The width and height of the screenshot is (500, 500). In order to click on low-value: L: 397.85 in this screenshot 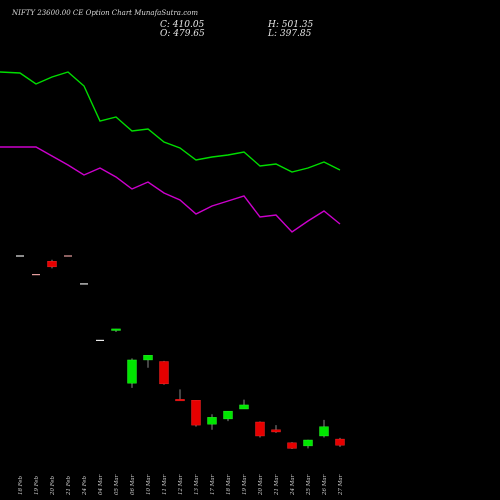, I will do `click(290, 34)`.